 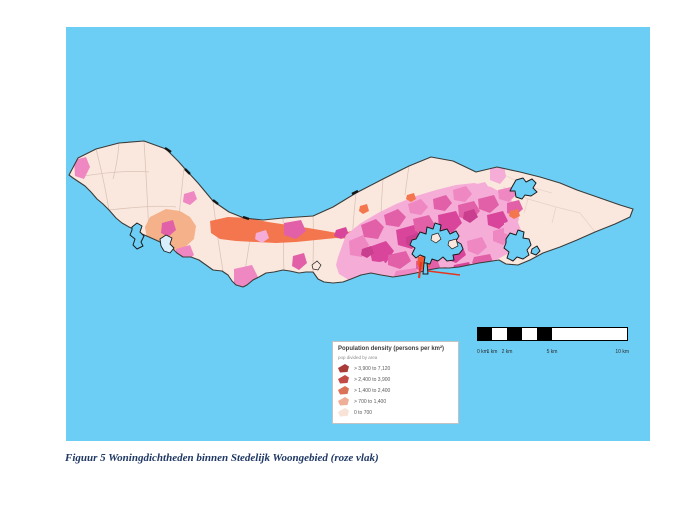 What do you see at coordinates (523, 188) in the screenshot?
I see `sint-joris-bay` at bounding box center [523, 188].